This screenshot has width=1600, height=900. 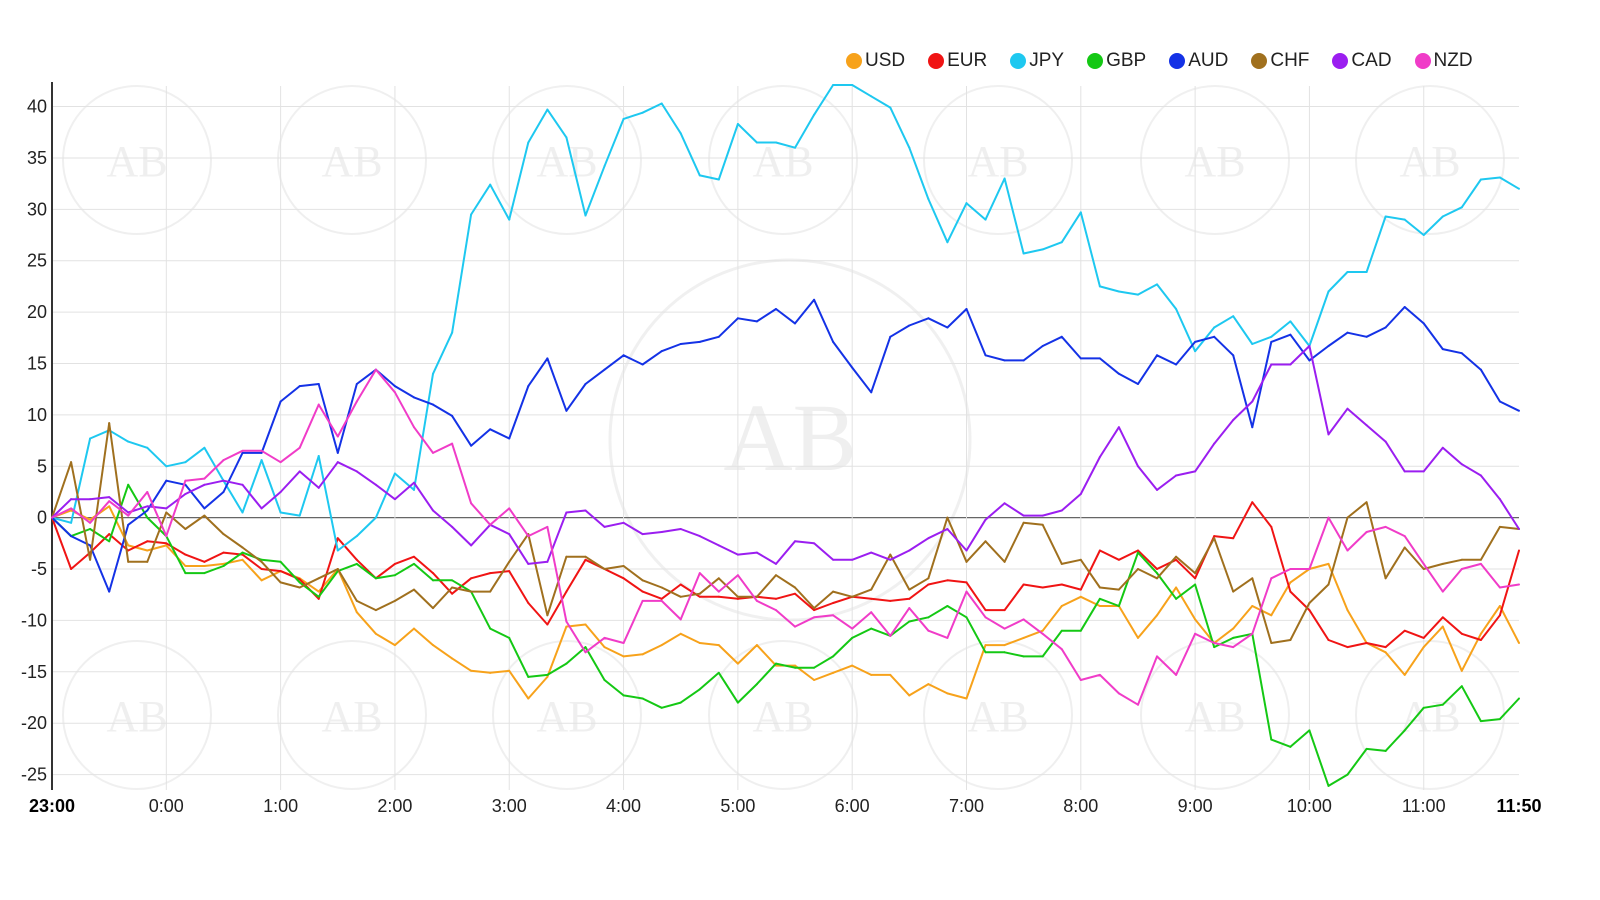 What do you see at coordinates (1443, 61) in the screenshot?
I see `legend-item-nzd: NZD` at bounding box center [1443, 61].